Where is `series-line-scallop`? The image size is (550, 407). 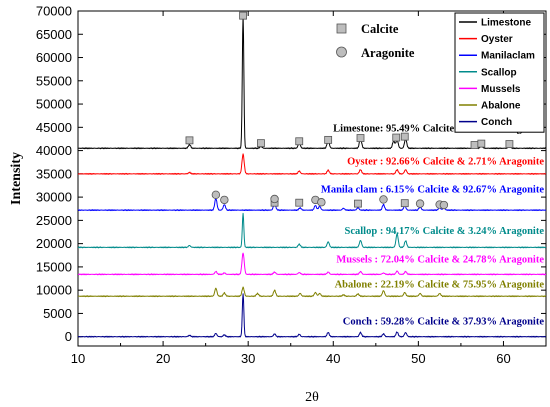 series-line-scallop is located at coordinates (312, 230).